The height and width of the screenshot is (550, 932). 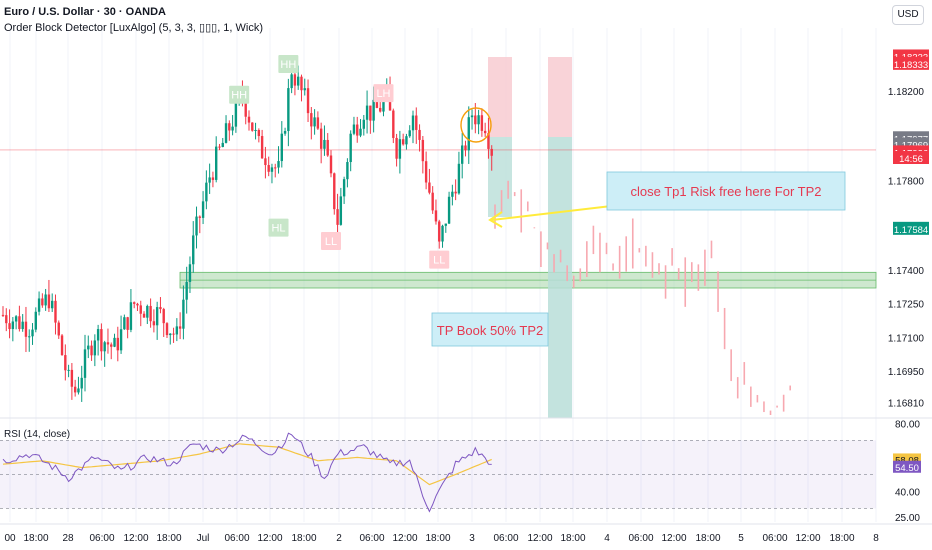 What do you see at coordinates (907, 468) in the screenshot?
I see `rsi-label: 54.50` at bounding box center [907, 468].